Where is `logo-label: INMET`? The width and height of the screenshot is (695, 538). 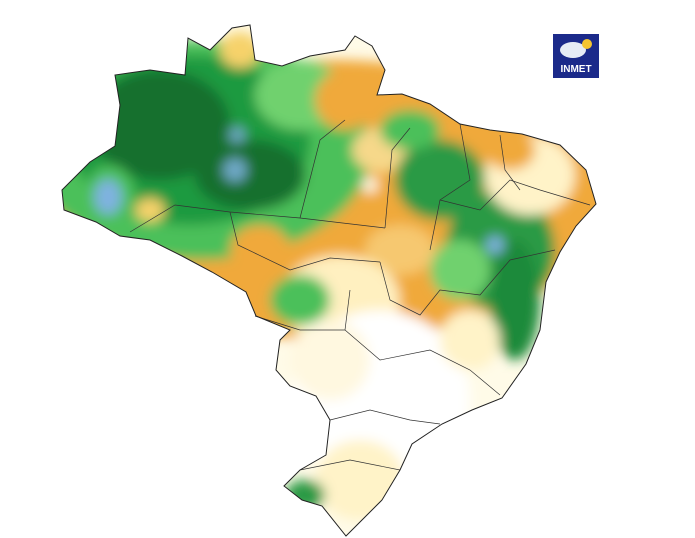 logo-label: INMET is located at coordinates (575, 69).